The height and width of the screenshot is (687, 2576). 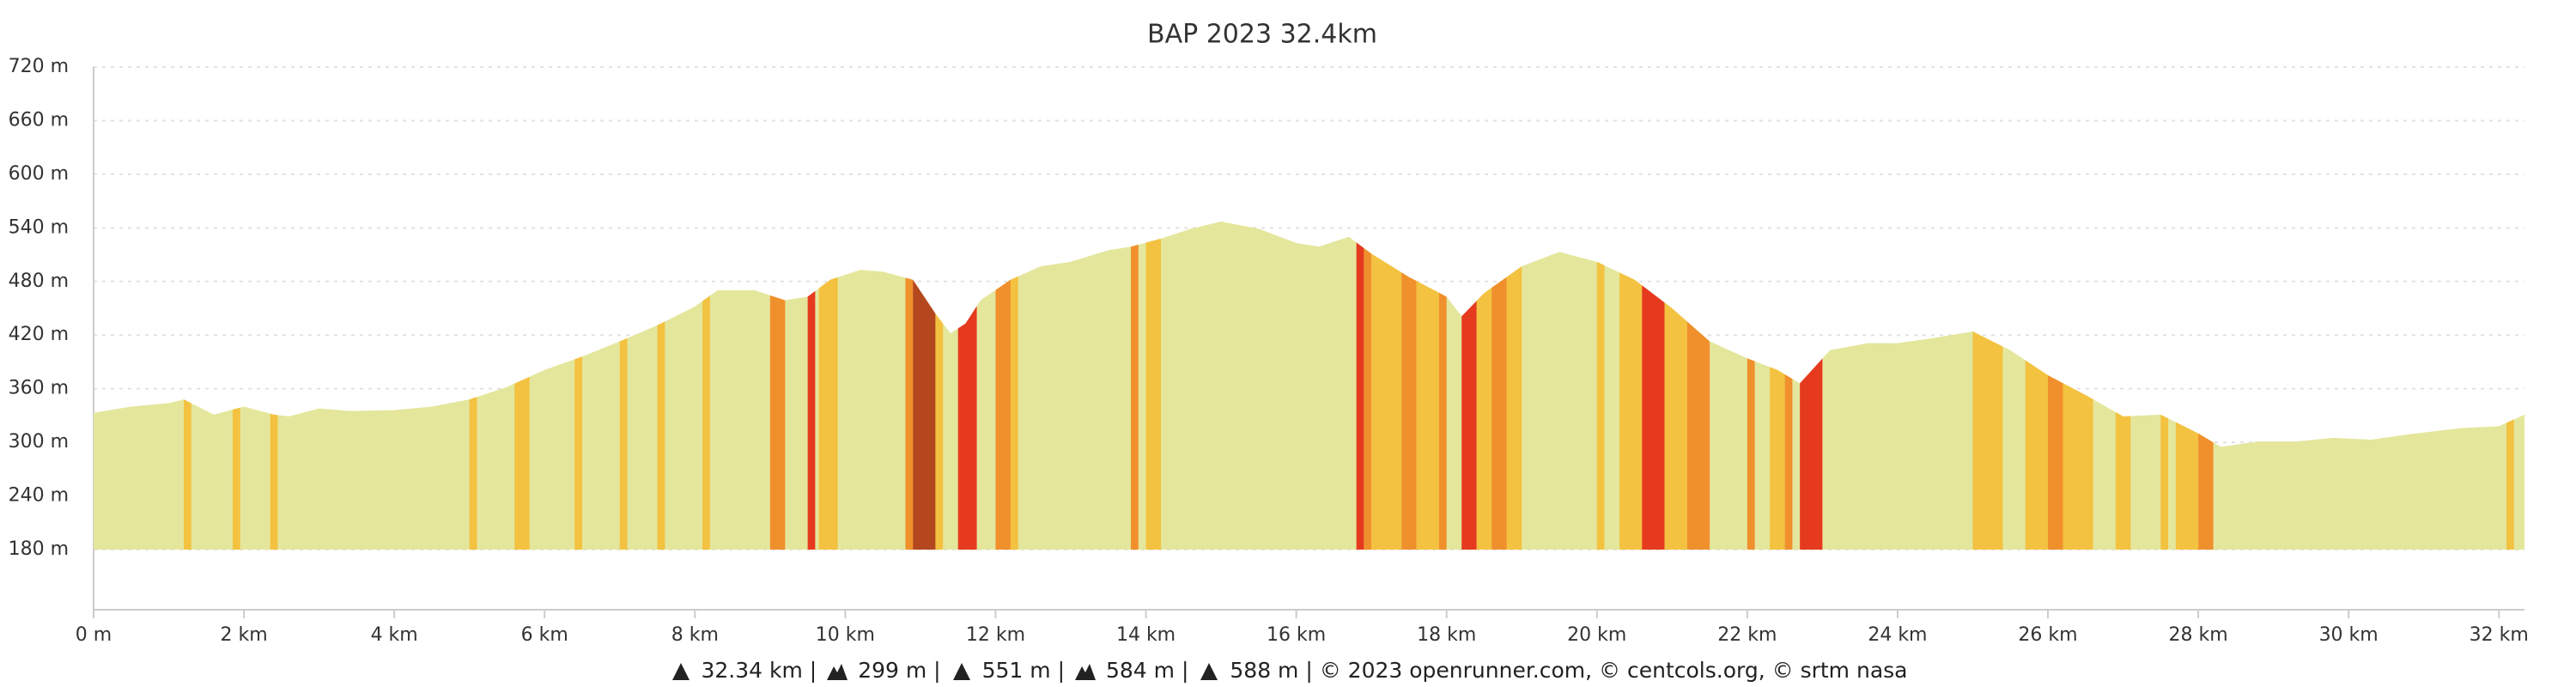 What do you see at coordinates (39, 549) in the screenshot?
I see `y-tick-label: 180 m` at bounding box center [39, 549].